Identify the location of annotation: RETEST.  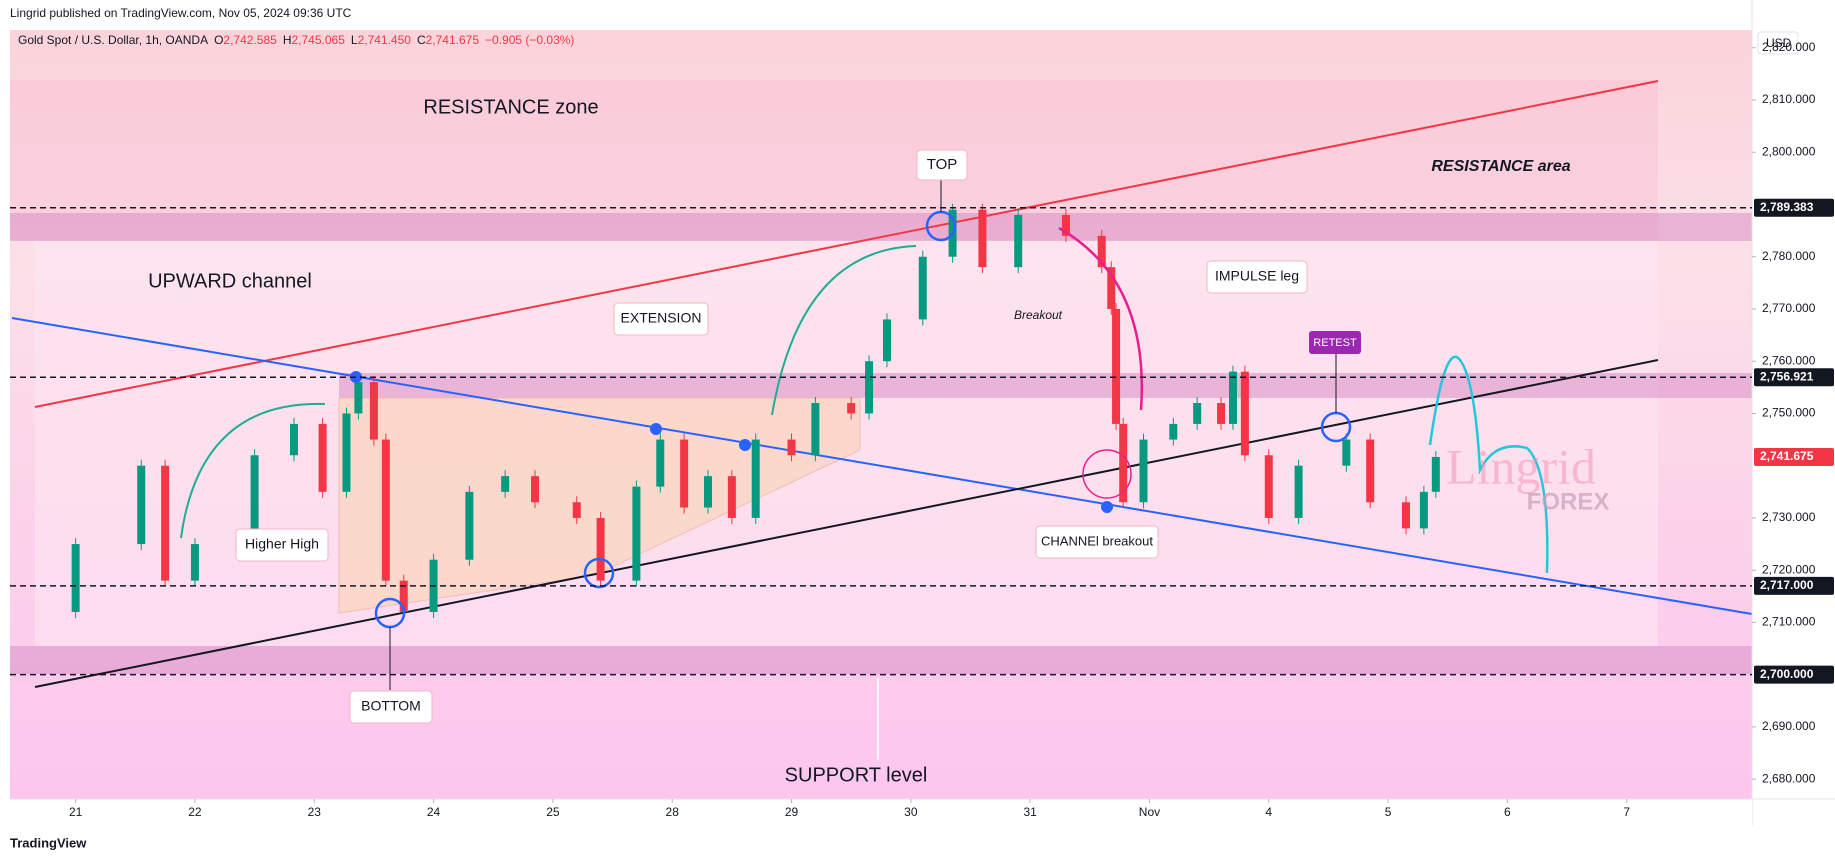
(1335, 343).